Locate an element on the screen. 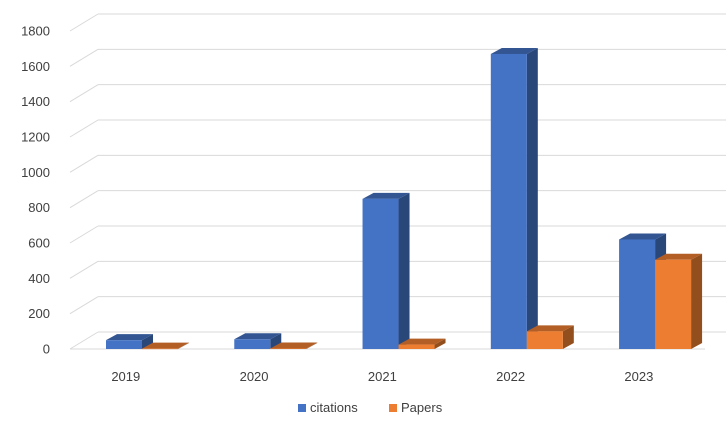 This screenshot has height=423, width=726. bar-papers-2021 is located at coordinates (422, 343).